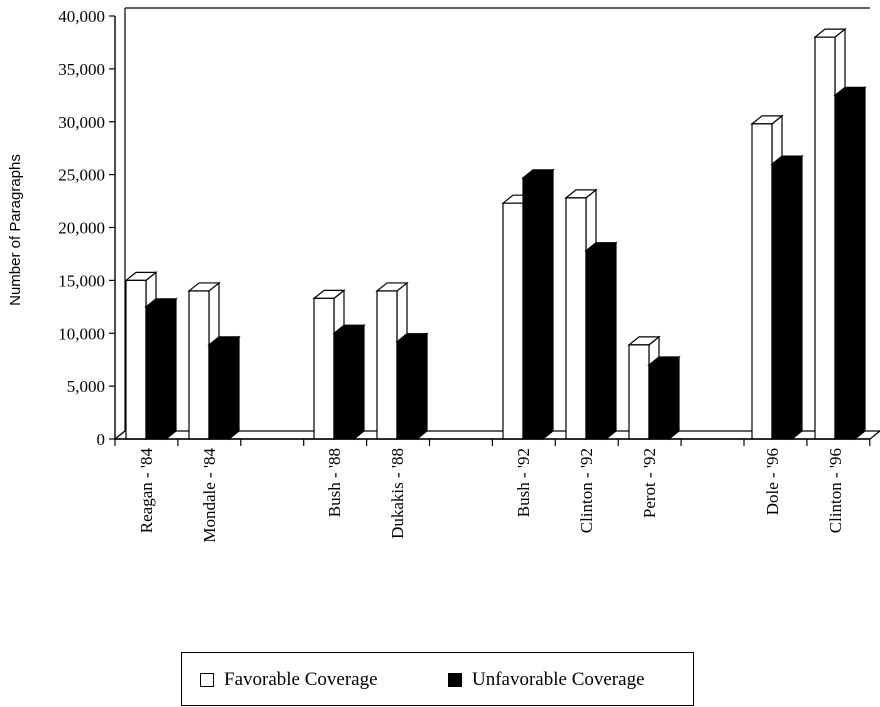  Describe the element at coordinates (455, 680) in the screenshot. I see `legend-swatch-unfavorable` at that location.